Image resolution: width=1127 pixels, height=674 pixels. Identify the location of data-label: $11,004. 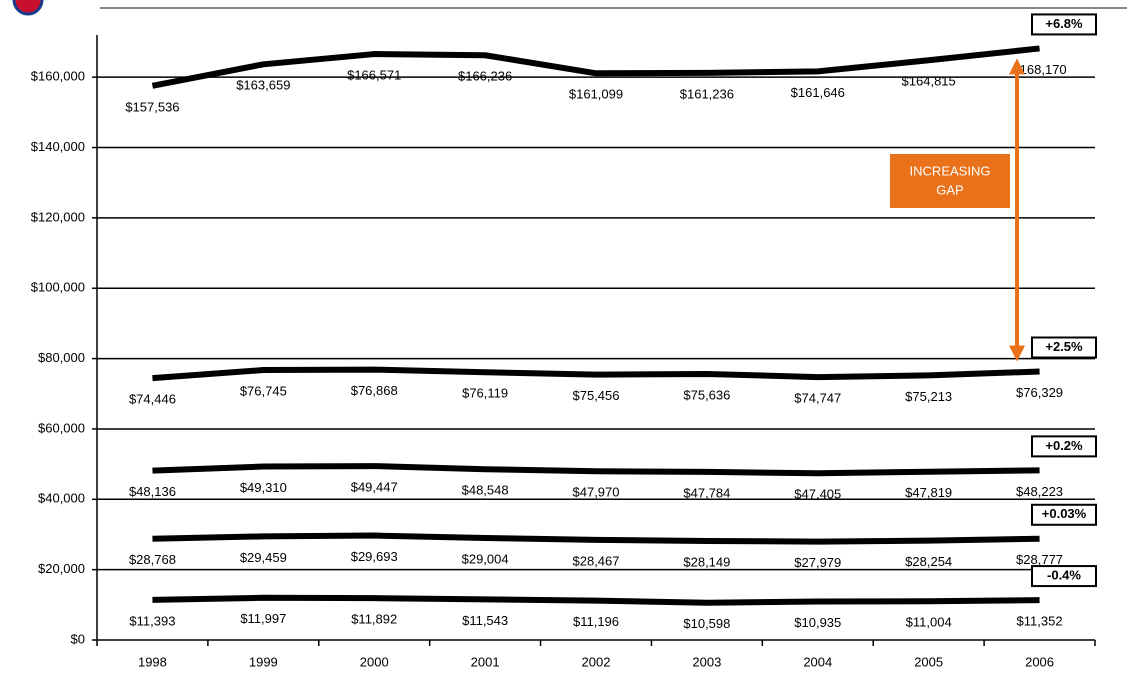
(929, 622).